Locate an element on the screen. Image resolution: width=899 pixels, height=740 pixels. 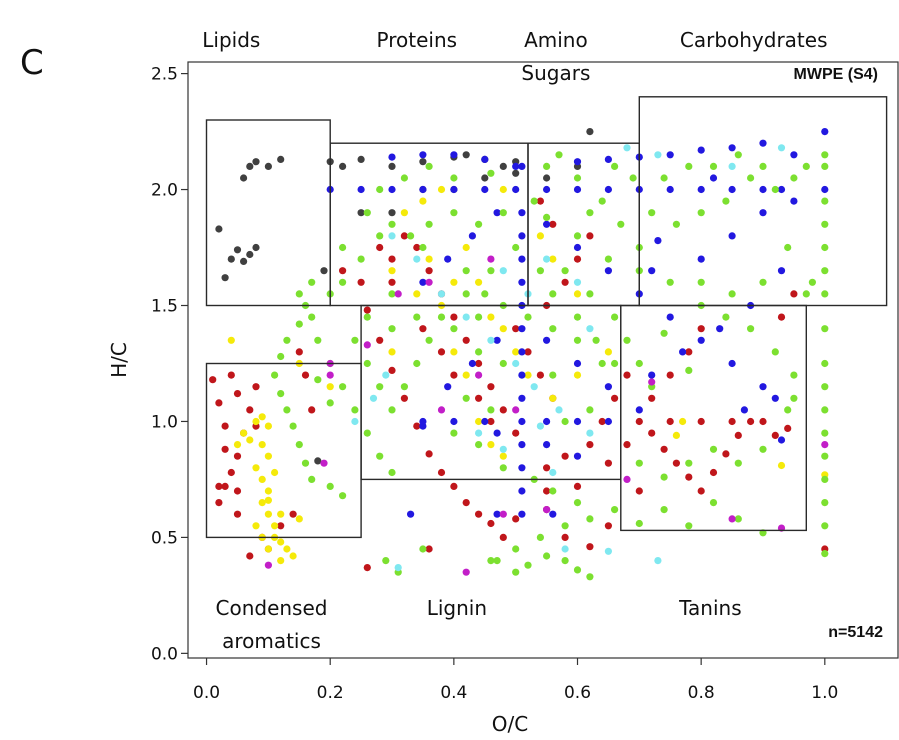
x-tick-label: 0.8 is located at coordinates (701, 693).